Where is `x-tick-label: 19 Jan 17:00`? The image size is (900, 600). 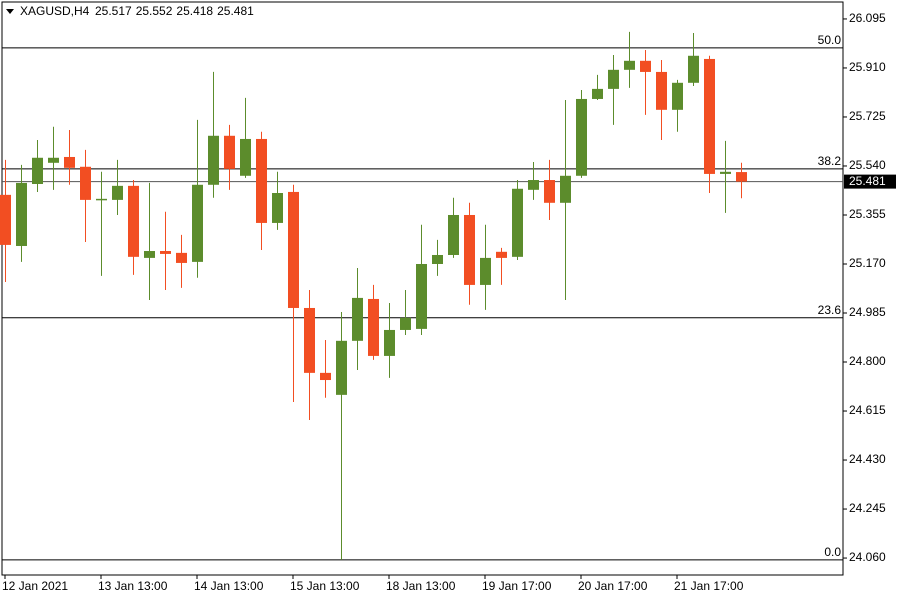 x-tick-label: 19 Jan 17:00 is located at coordinates (517, 586).